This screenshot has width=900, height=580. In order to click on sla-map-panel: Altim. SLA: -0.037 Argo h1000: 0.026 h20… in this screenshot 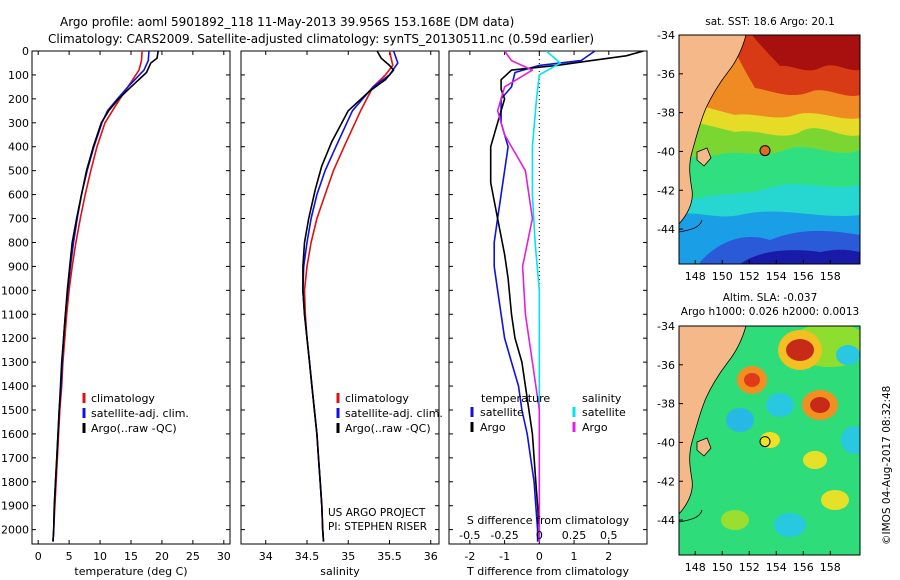, I will do `click(759, 433)`.